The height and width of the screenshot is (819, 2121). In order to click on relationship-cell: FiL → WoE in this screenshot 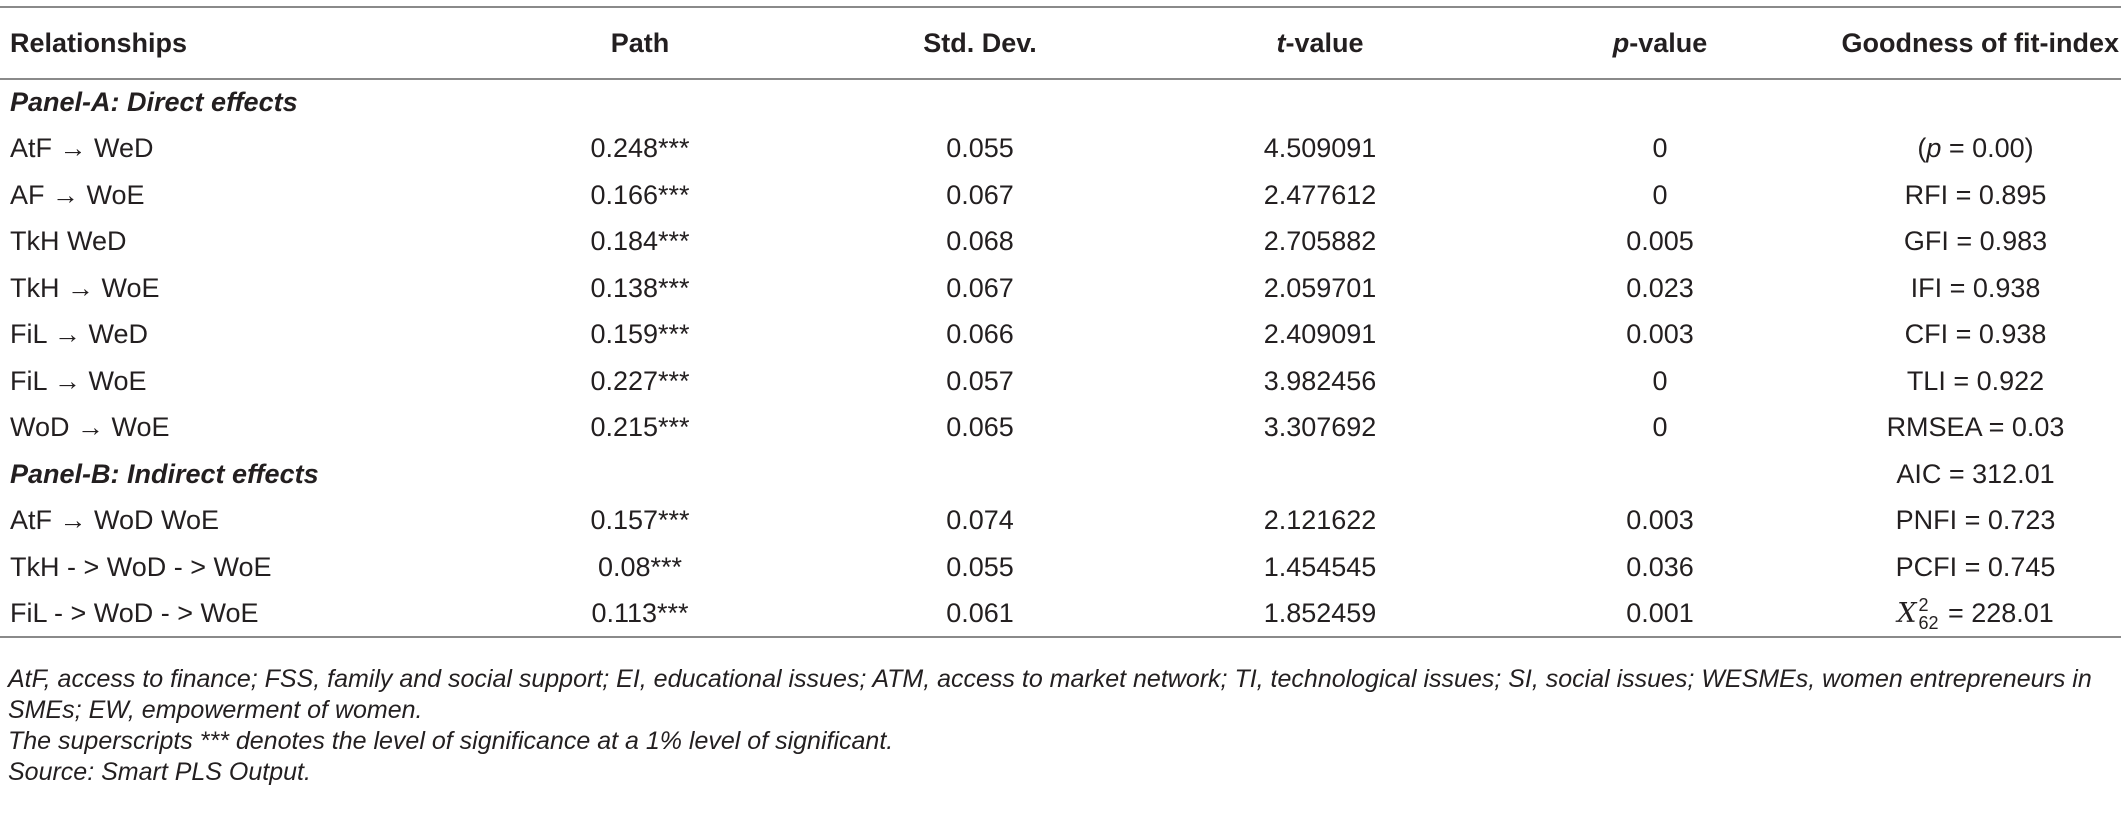, I will do `click(78, 380)`.